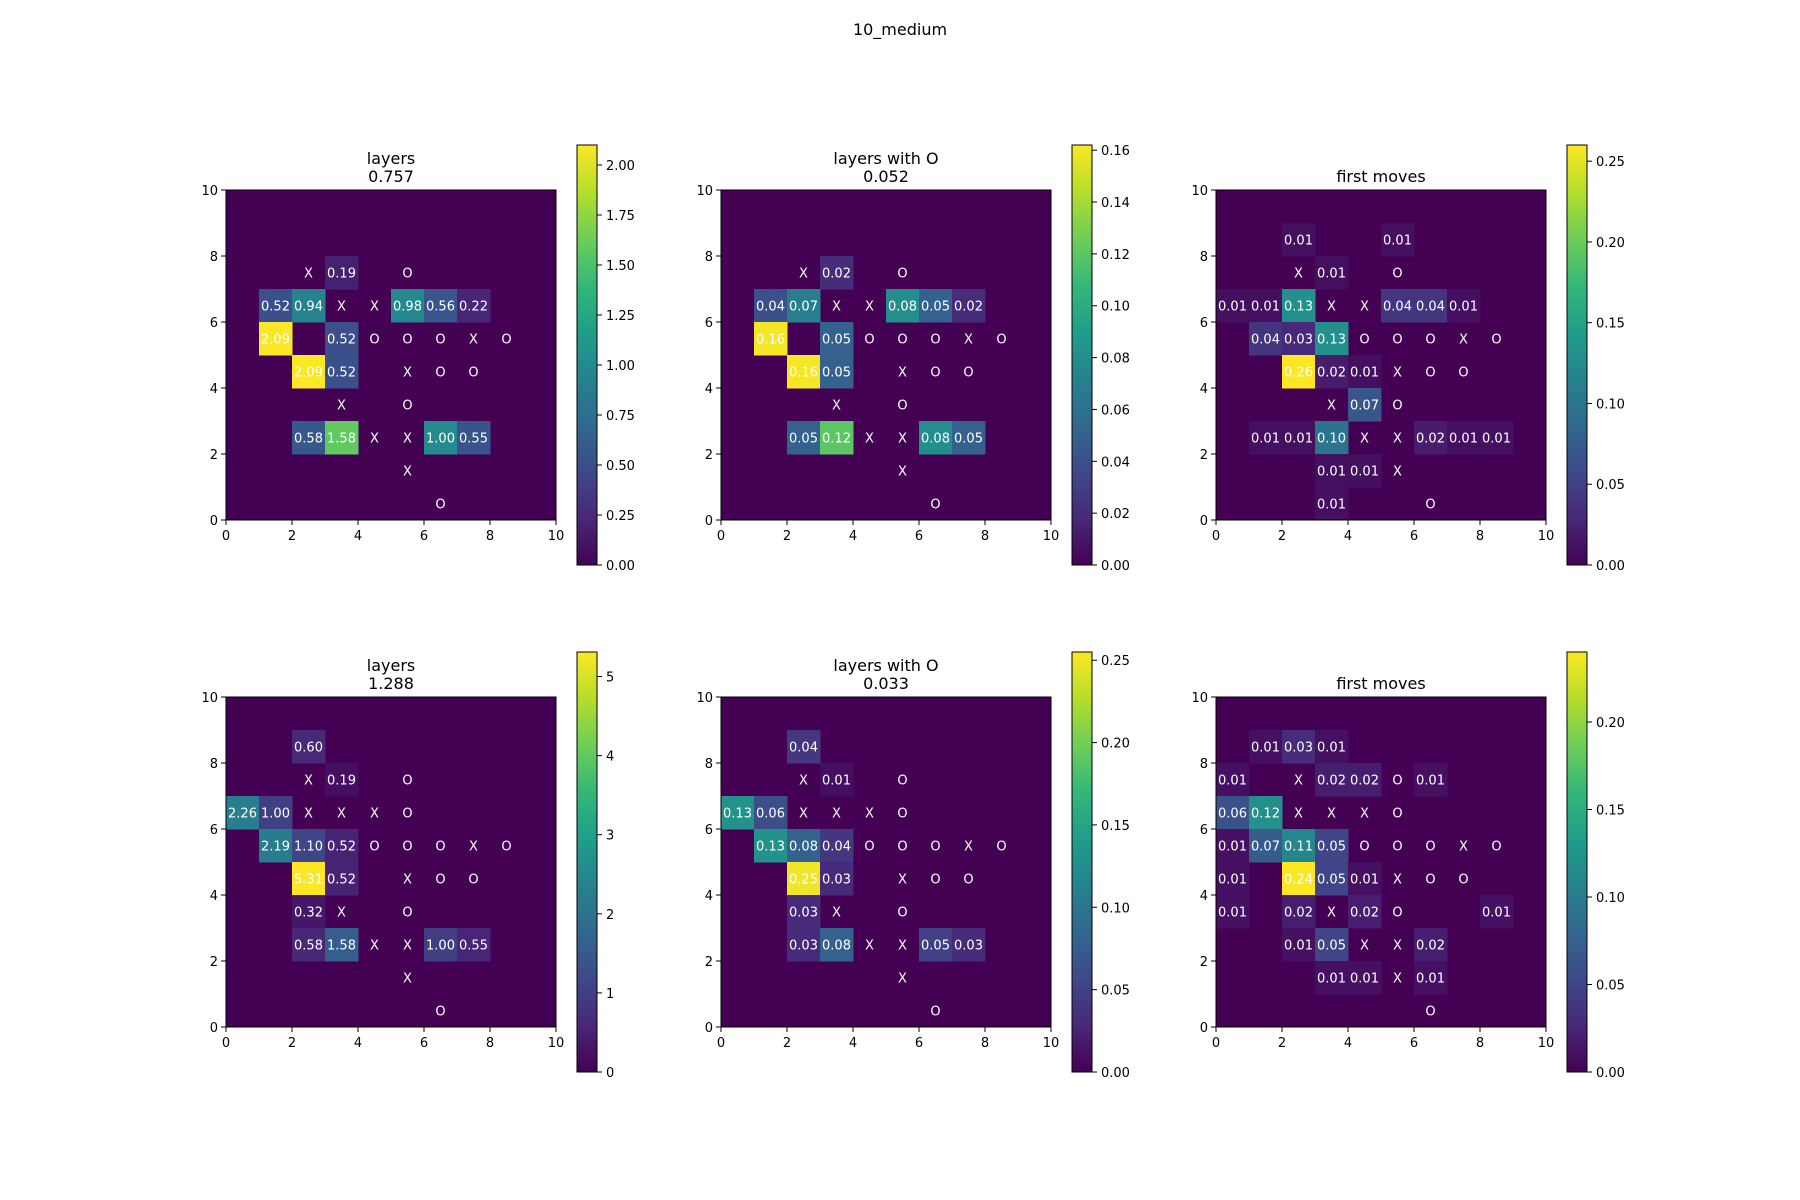 This screenshot has height=1200, width=1800. Describe the element at coordinates (341, 847) in the screenshot. I see `cell-value-label: 0.52` at that location.